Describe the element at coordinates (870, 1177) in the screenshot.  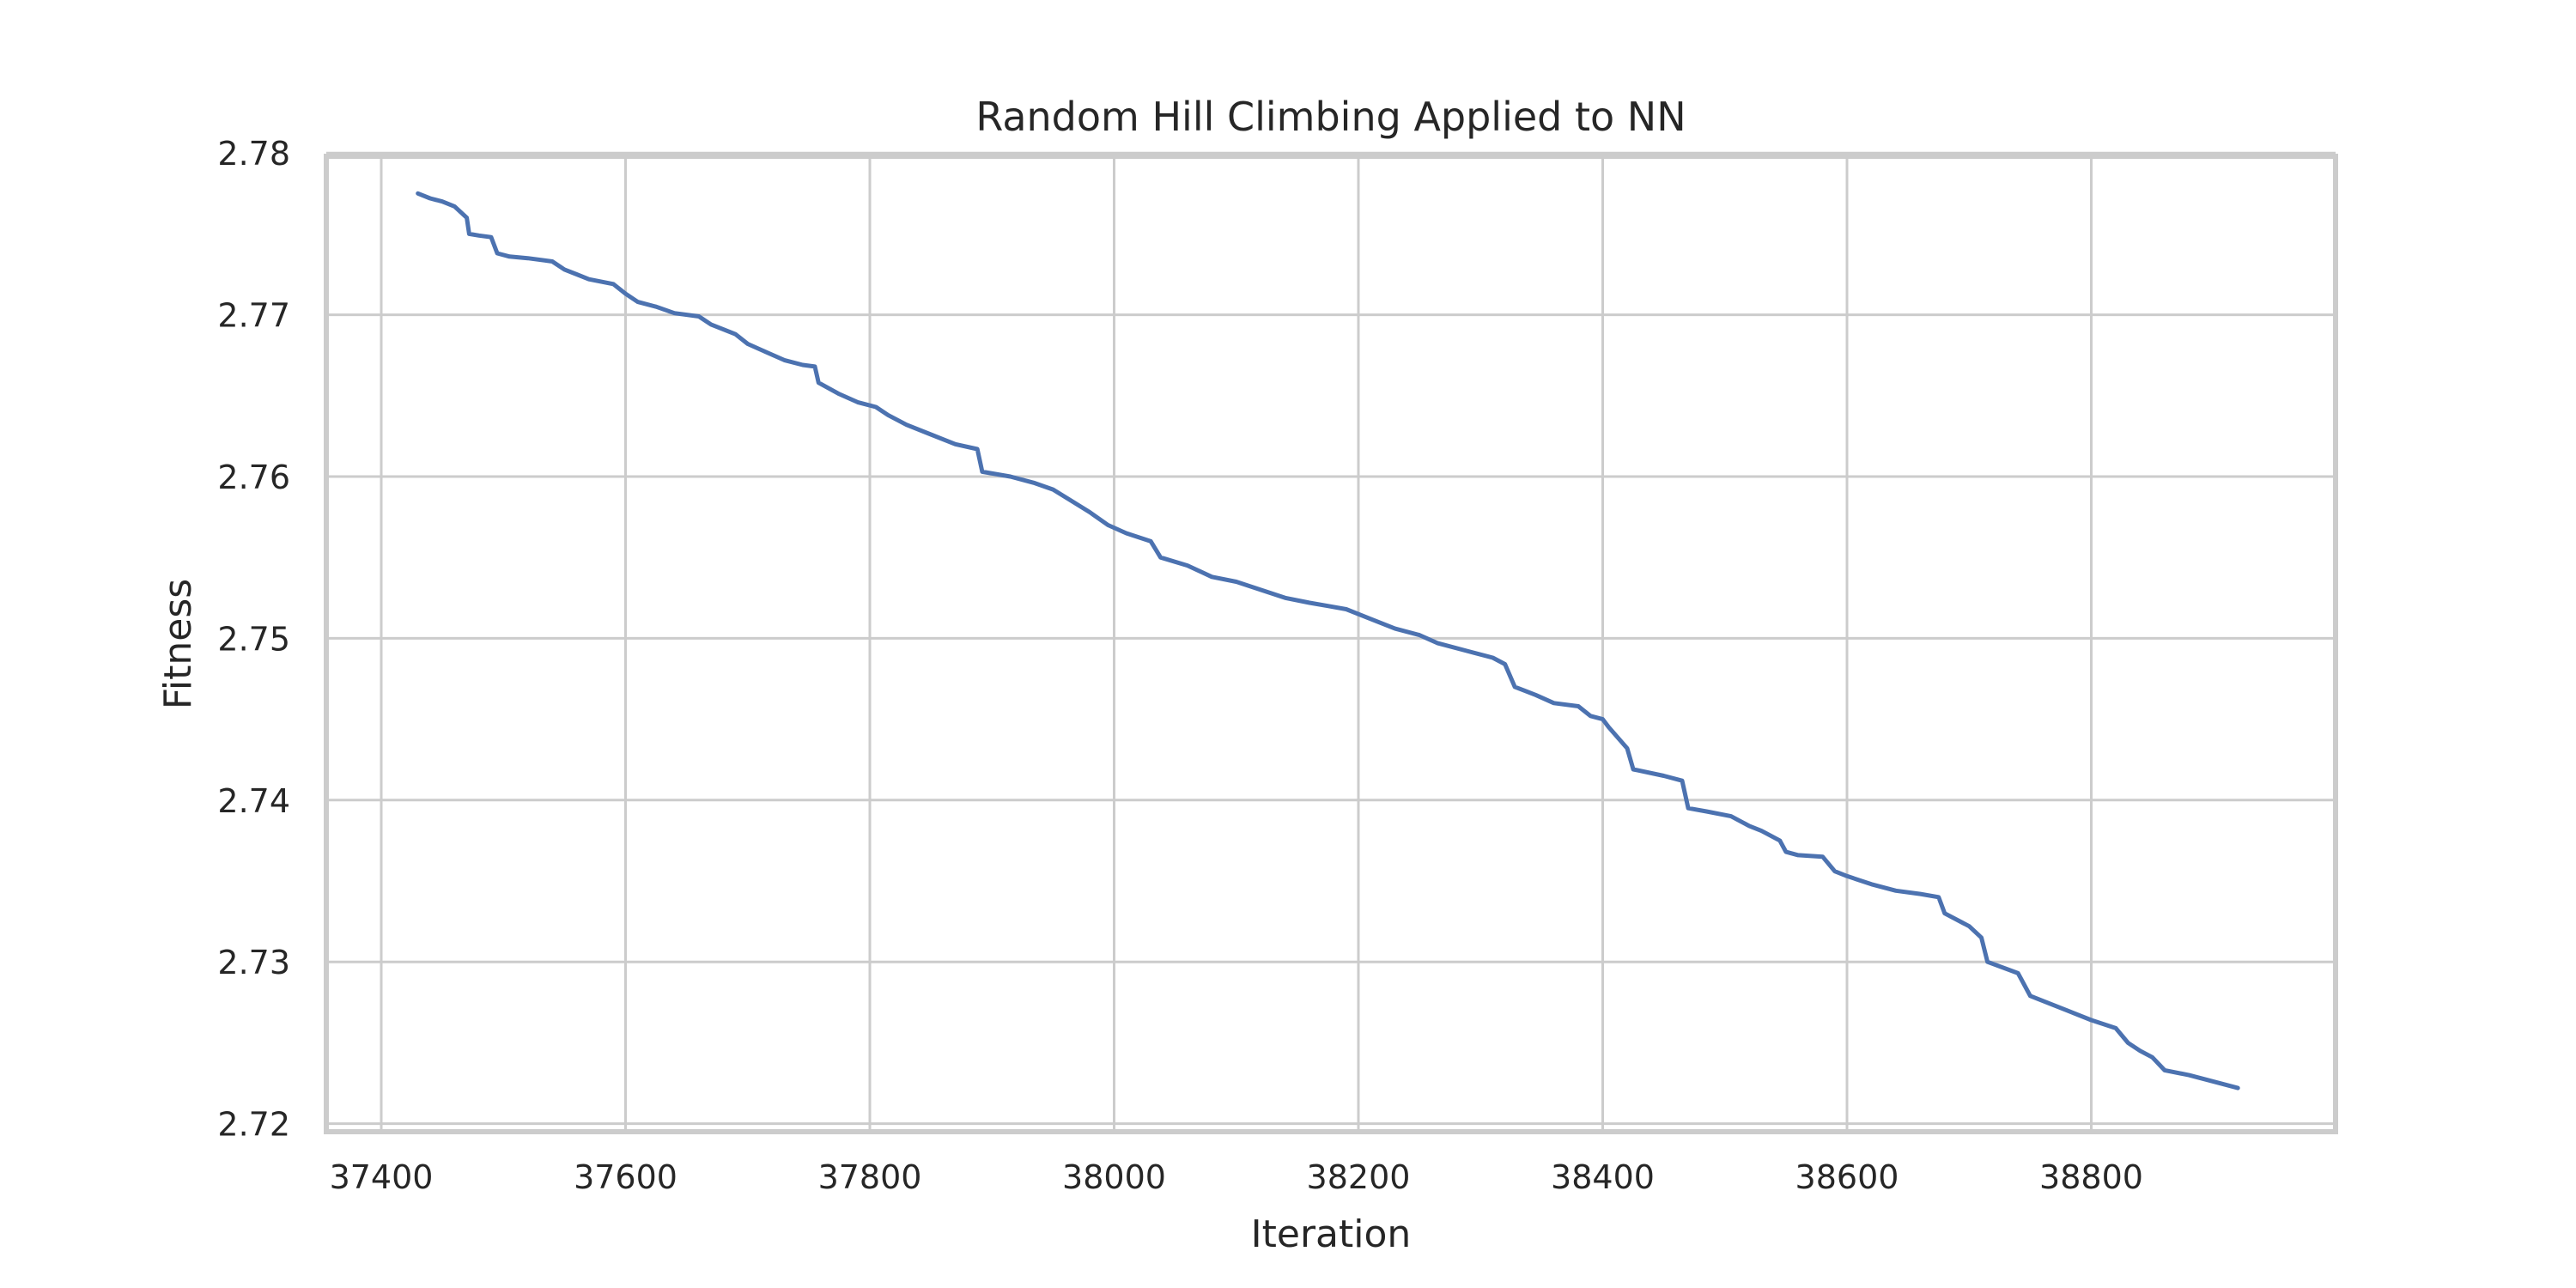
I see `x-tick-label: 37800` at that location.